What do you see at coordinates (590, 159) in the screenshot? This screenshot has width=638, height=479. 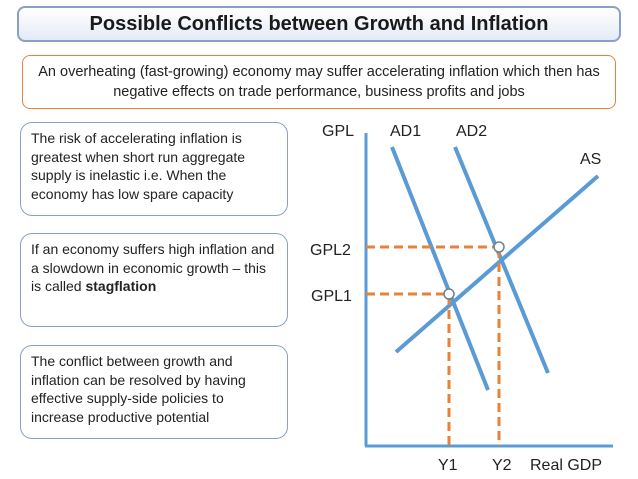 I see `as-label: AS` at bounding box center [590, 159].